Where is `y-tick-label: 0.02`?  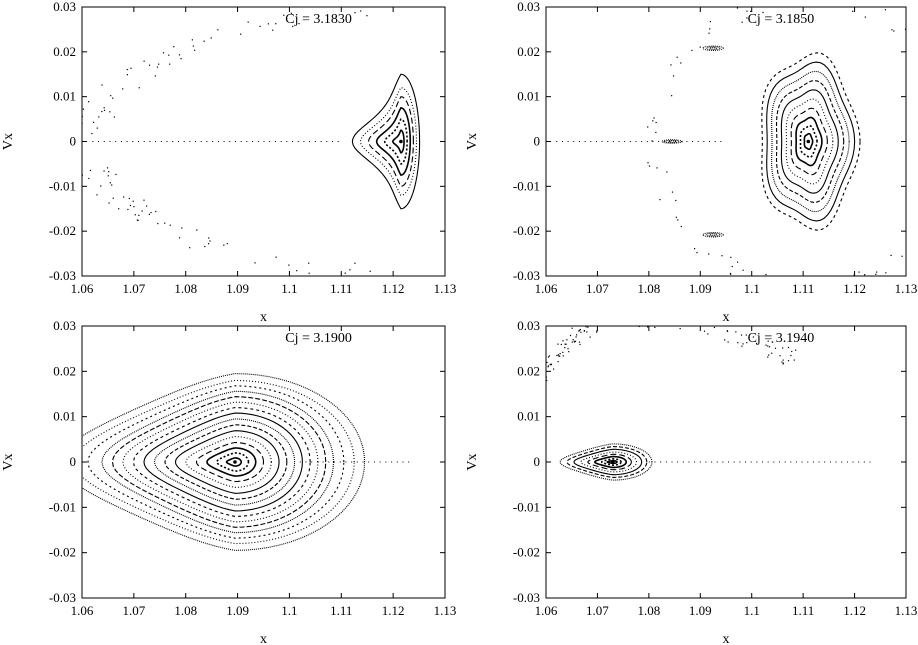 y-tick-label: 0.02 is located at coordinates (64, 370).